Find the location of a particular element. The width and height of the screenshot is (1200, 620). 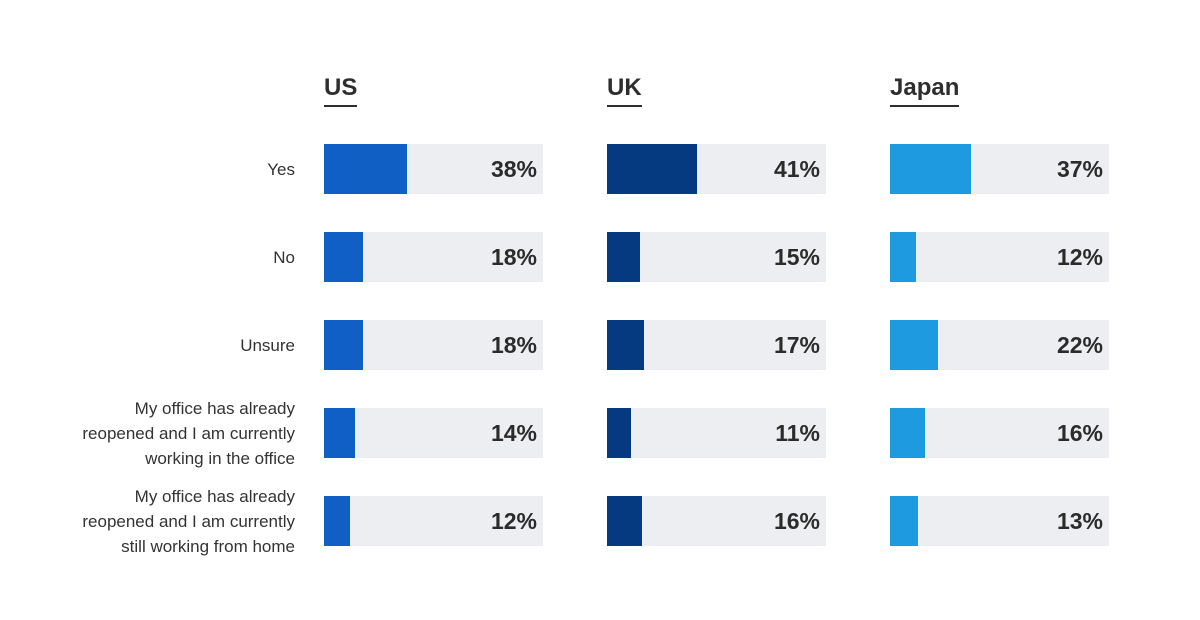

data-label: 17% is located at coordinates (796, 345).